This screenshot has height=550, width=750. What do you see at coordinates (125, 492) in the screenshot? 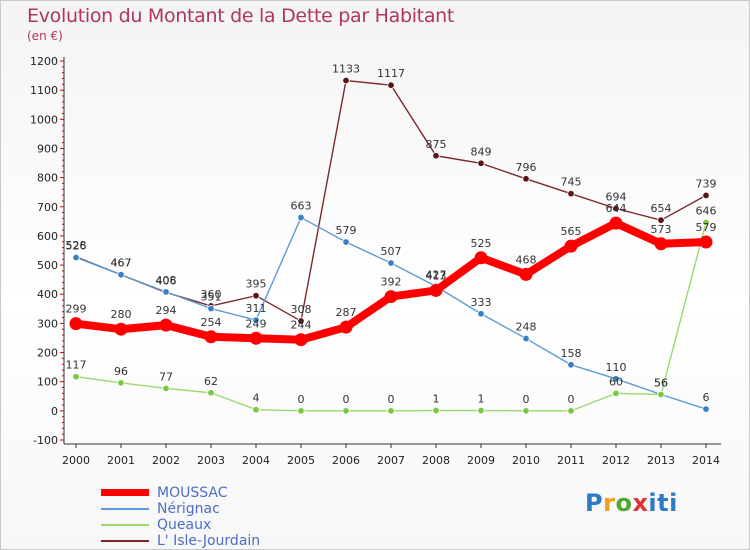
I see `legend-swatch-moussac` at bounding box center [125, 492].